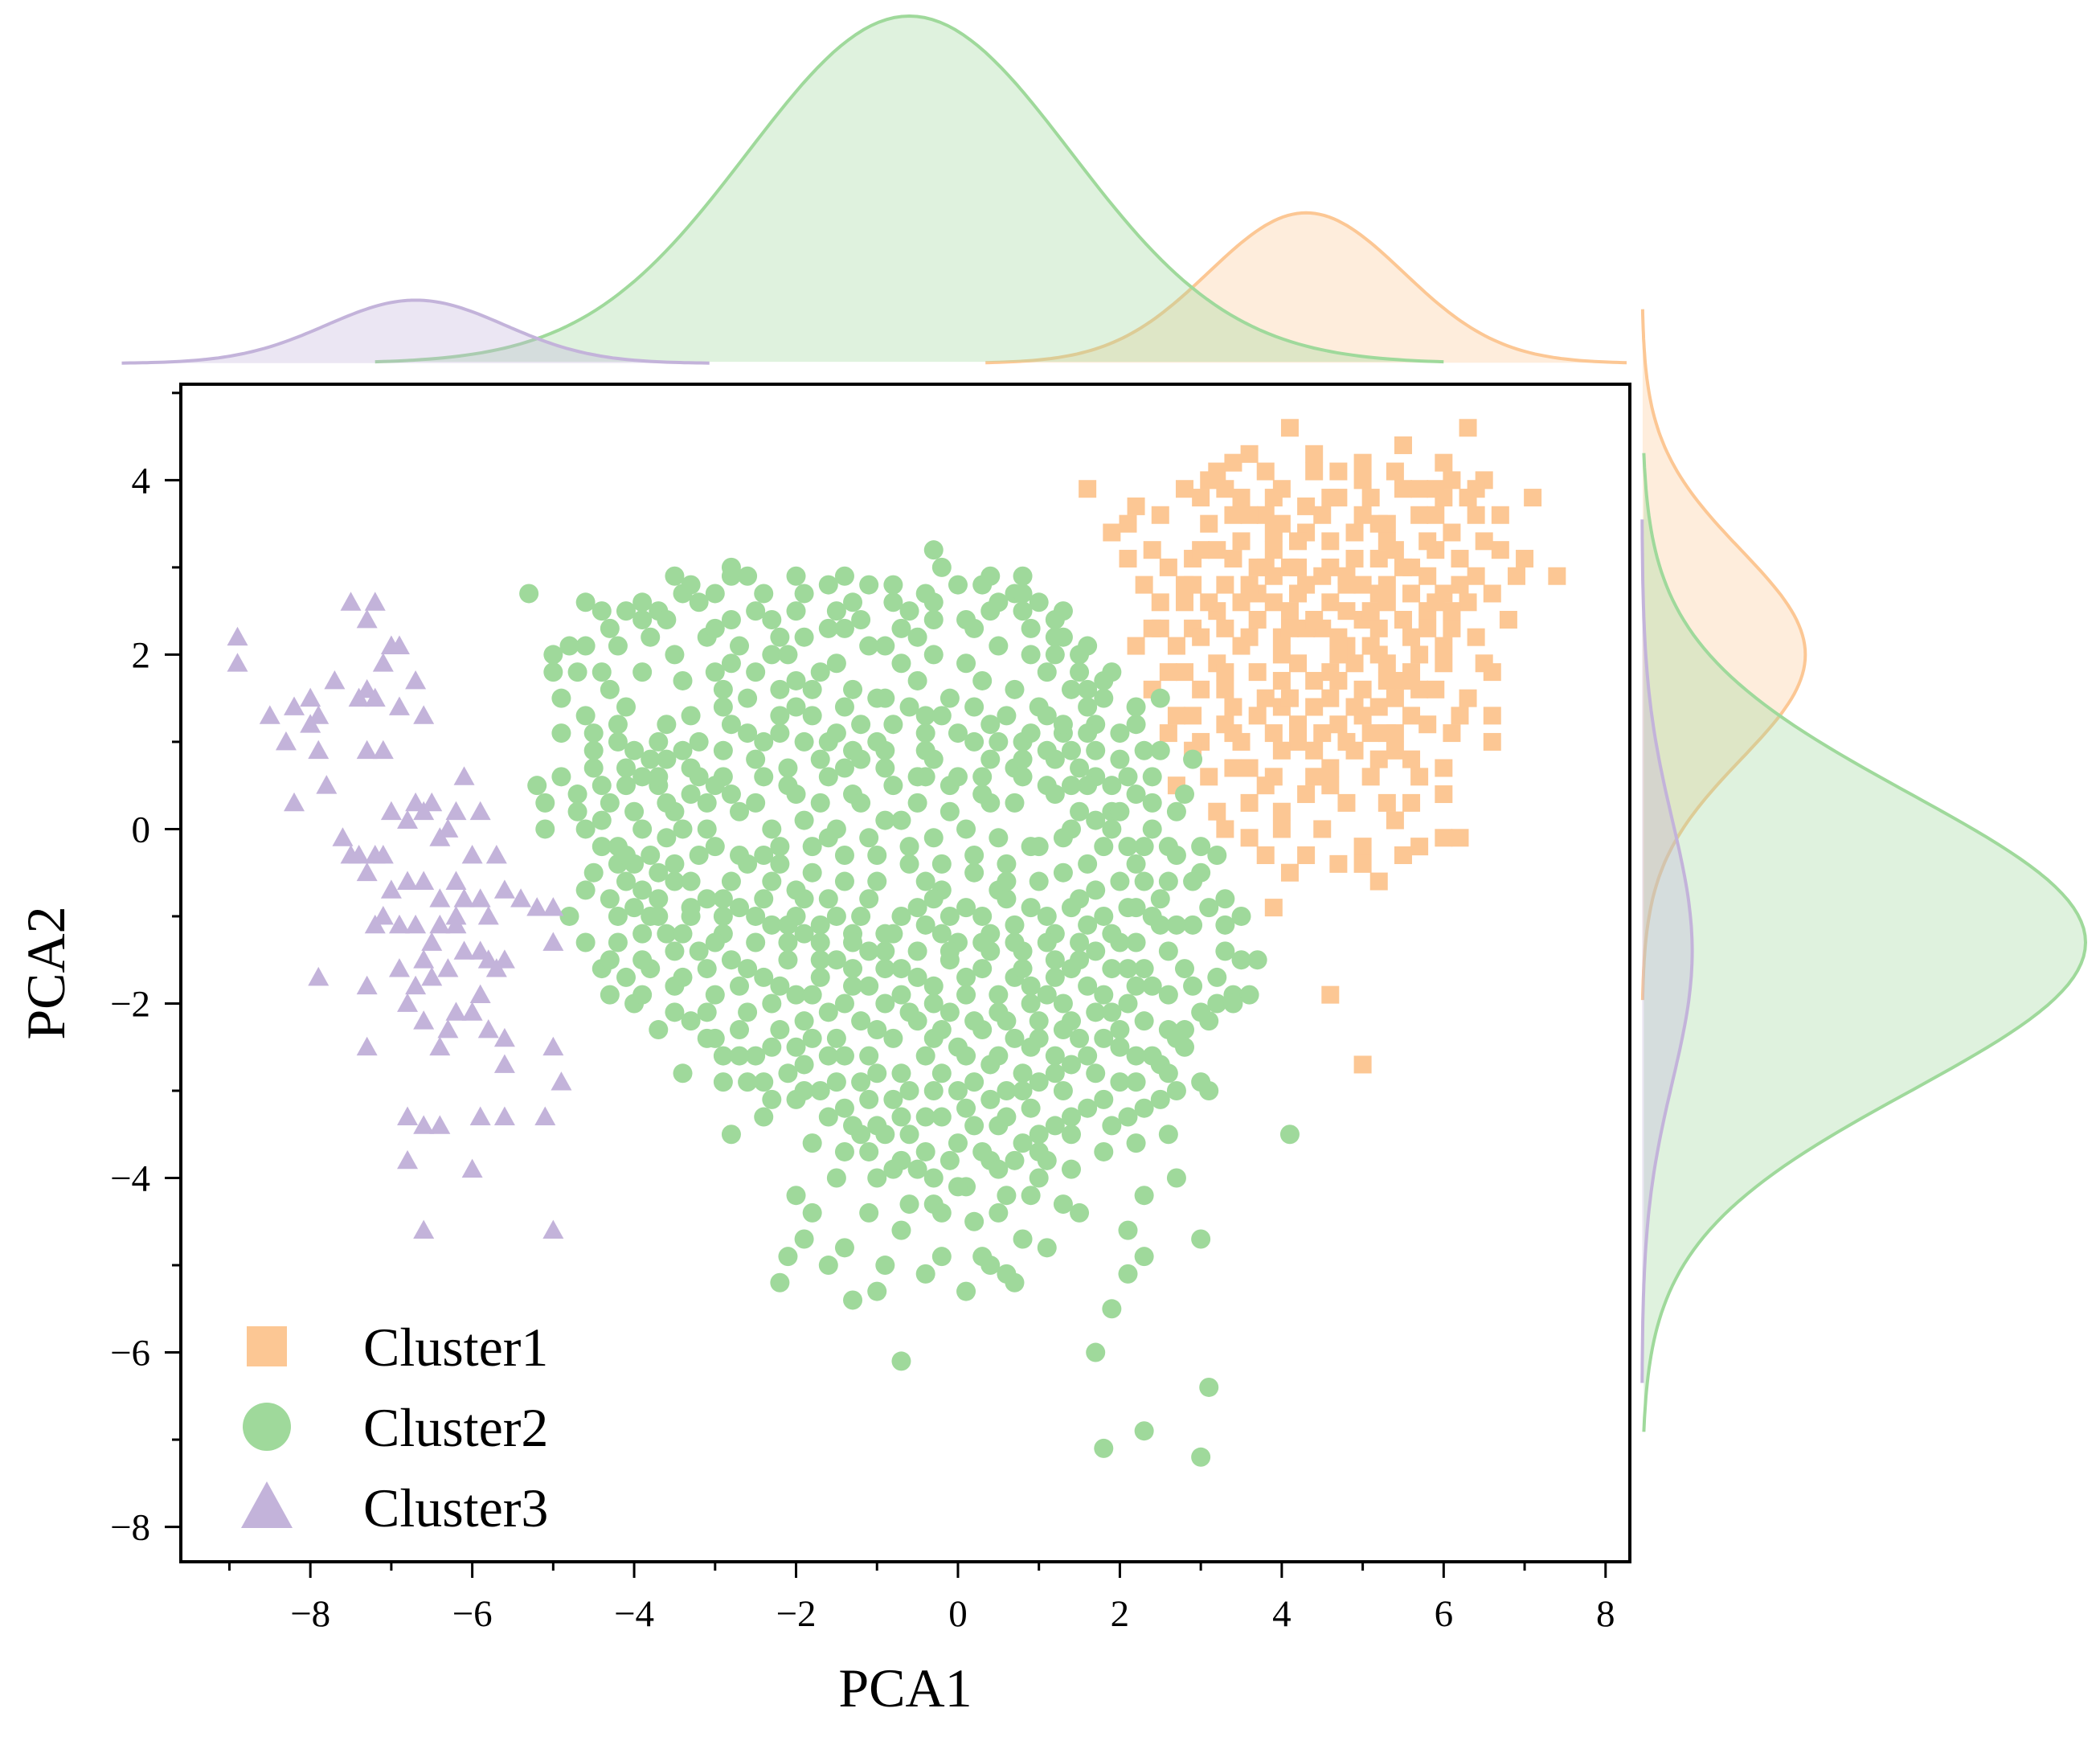 The height and width of the screenshot is (1737, 2100). Describe the element at coordinates (1605, 1614) in the screenshot. I see `x-tick-label: 8` at that location.